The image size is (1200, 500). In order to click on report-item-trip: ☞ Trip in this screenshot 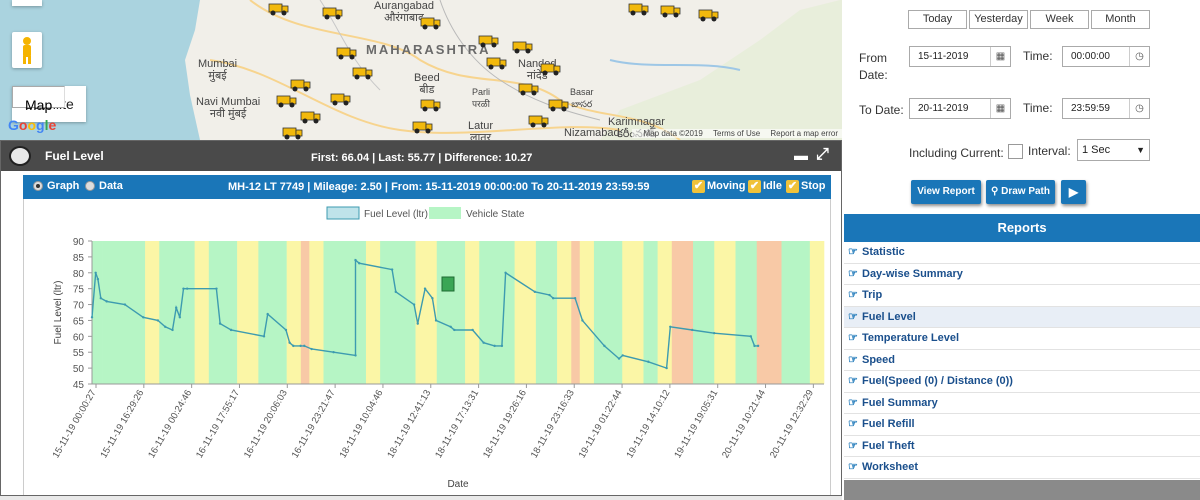, I will do `click(1022, 296)`.